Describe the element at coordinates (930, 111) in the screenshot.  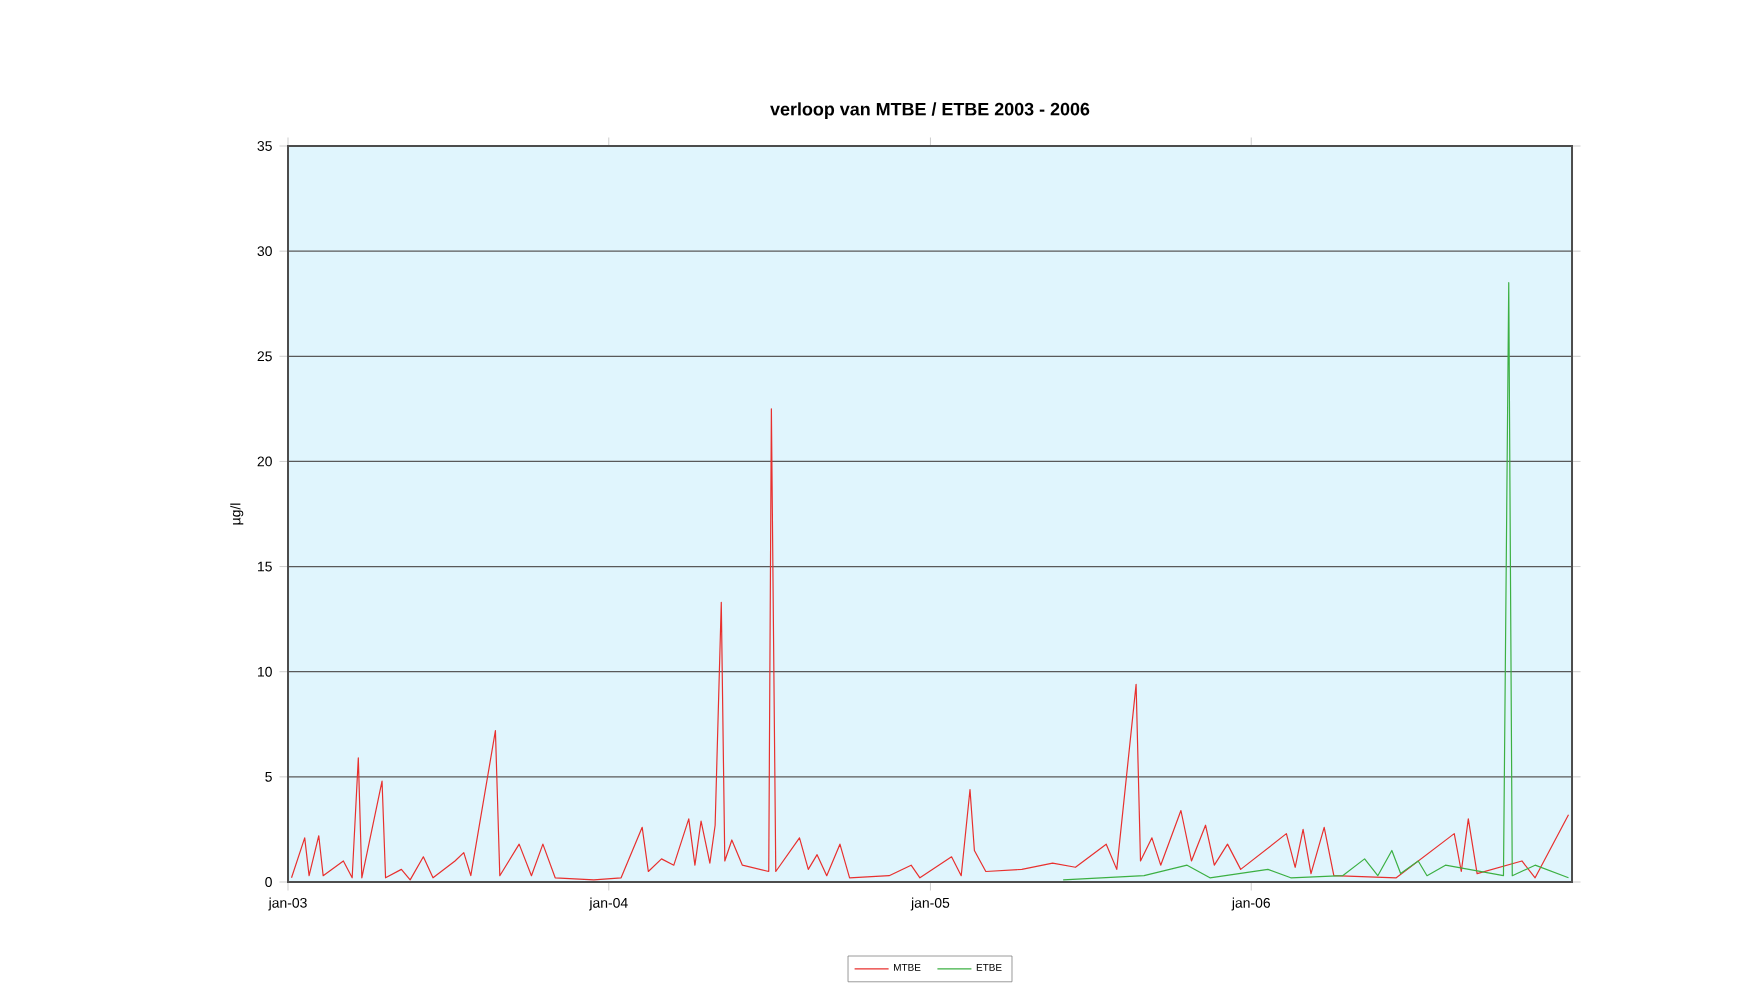
I see `chart-title: verloop van MTBE / ETBE 2003 - 2006` at that location.